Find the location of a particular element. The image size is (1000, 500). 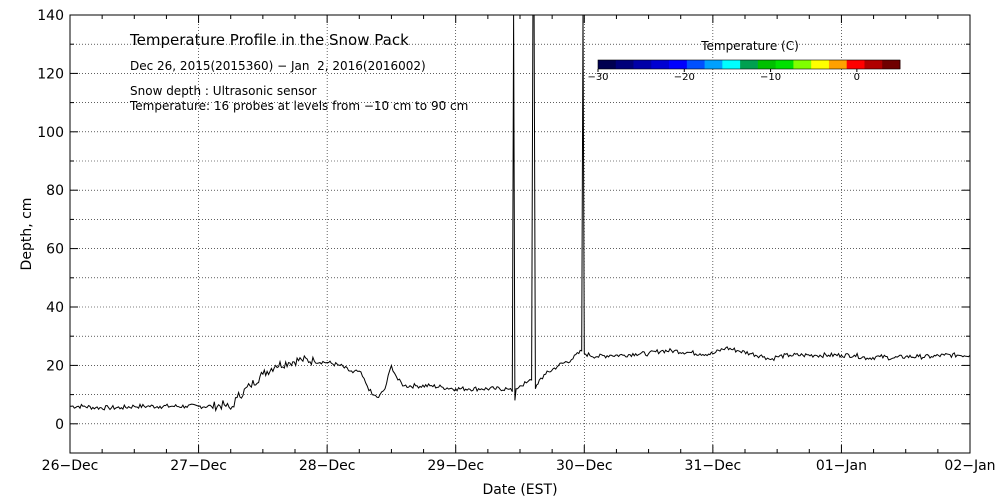

chart-title: Temperature Profile in the Snow Pack is located at coordinates (269, 40).